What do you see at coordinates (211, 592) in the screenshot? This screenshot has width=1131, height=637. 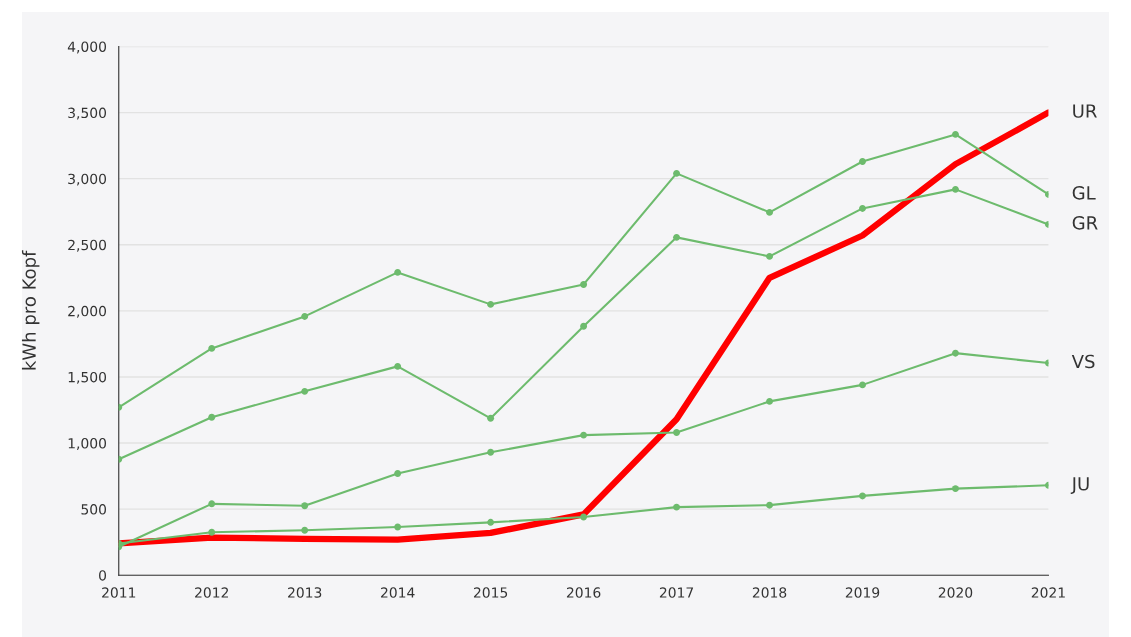 I see `x-tick-label: 2012` at bounding box center [211, 592].